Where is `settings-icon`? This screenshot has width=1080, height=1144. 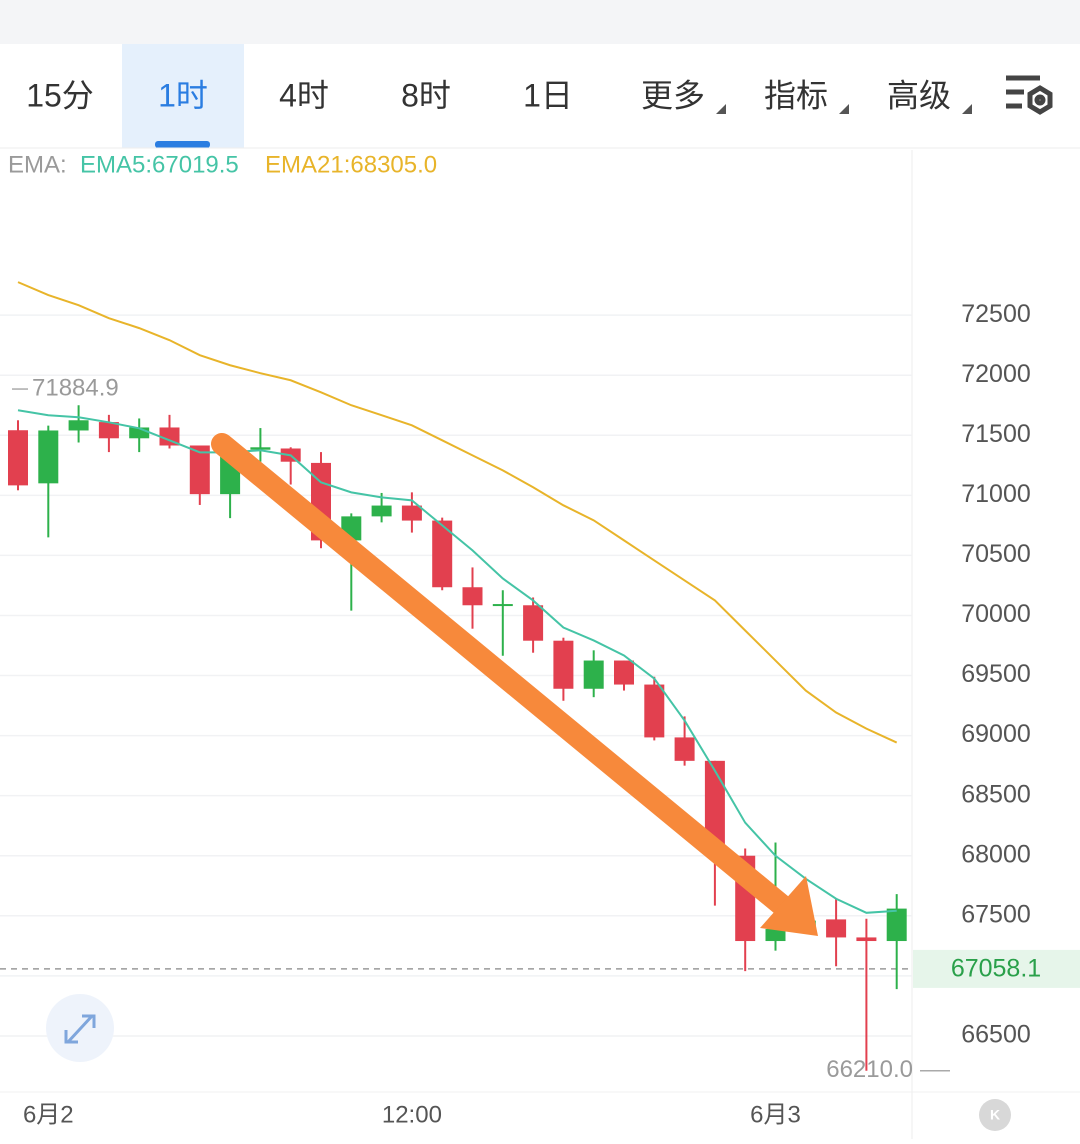 settings-icon is located at coordinates (1029, 95).